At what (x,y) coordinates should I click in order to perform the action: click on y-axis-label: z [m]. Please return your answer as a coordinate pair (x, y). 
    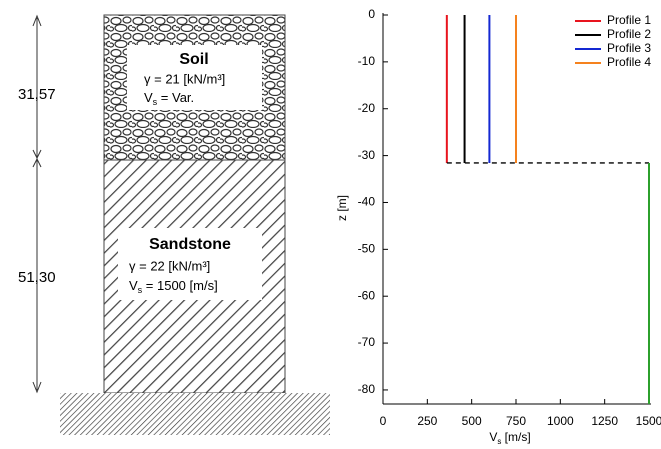
    Looking at the image, I should click on (342, 208).